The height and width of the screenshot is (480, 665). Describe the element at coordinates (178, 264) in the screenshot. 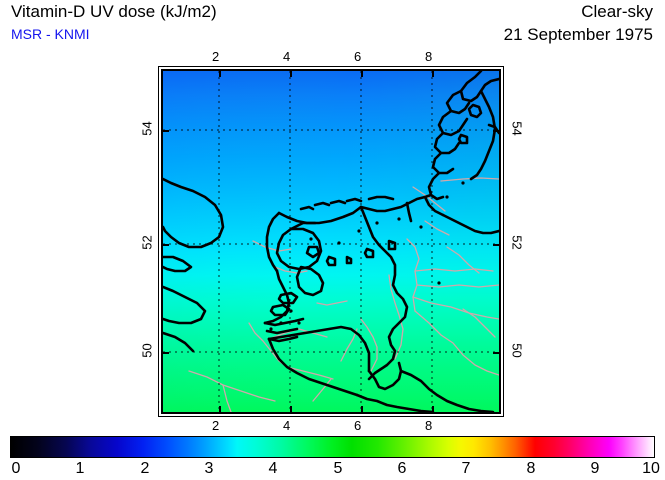

I see `coast-england-thames` at that location.